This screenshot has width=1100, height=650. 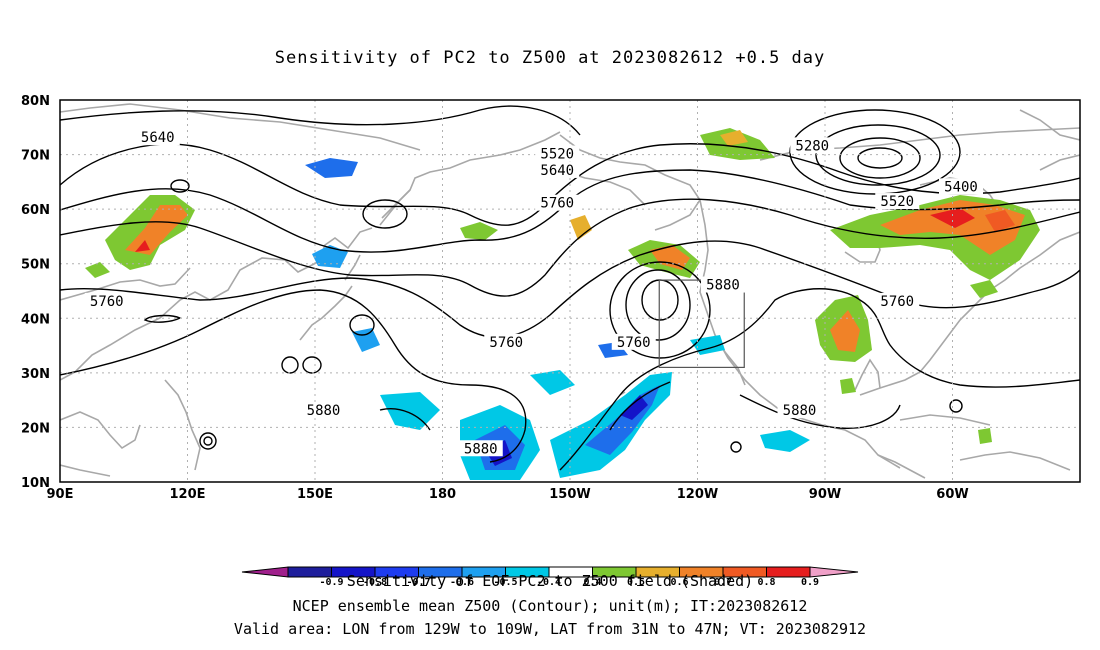 What do you see at coordinates (697, 494) in the screenshot?
I see `lon-label: 120W` at bounding box center [697, 494].